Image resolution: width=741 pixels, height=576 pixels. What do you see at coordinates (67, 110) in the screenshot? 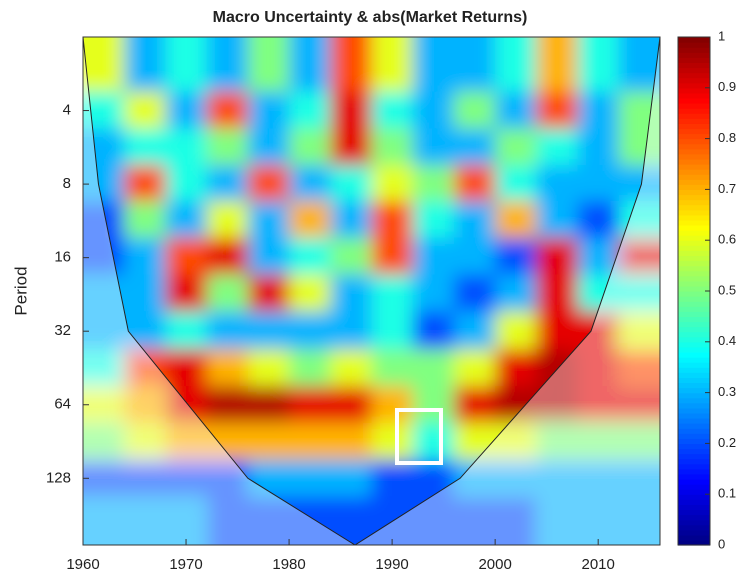
I see `y-tick-label: 4` at bounding box center [67, 110].